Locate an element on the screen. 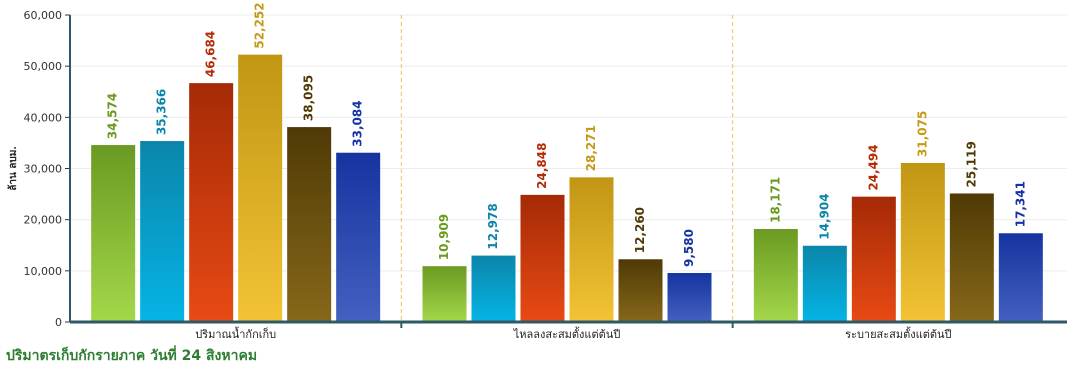  data-label: 12,978 is located at coordinates (493, 226).